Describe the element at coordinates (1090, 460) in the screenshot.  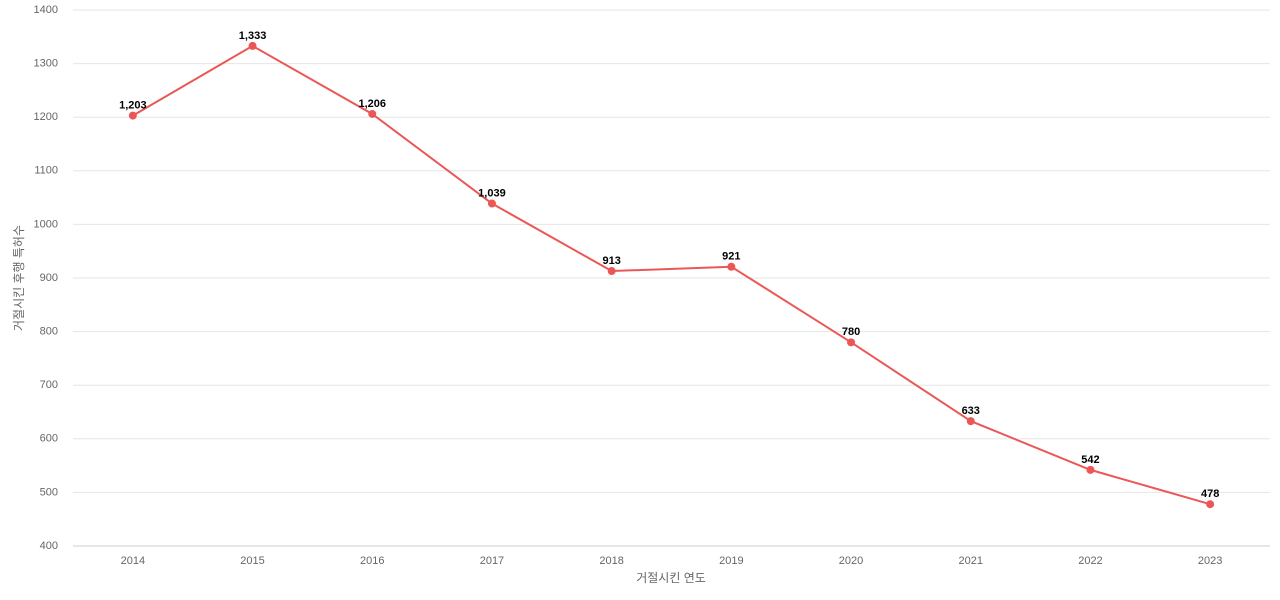
I see `value-label: 542` at that location.